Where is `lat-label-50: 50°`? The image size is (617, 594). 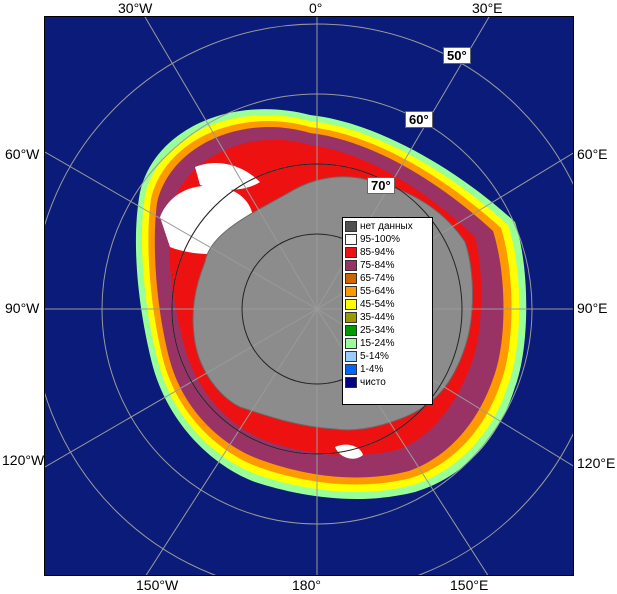 lat-label-50: 50° is located at coordinates (457, 55).